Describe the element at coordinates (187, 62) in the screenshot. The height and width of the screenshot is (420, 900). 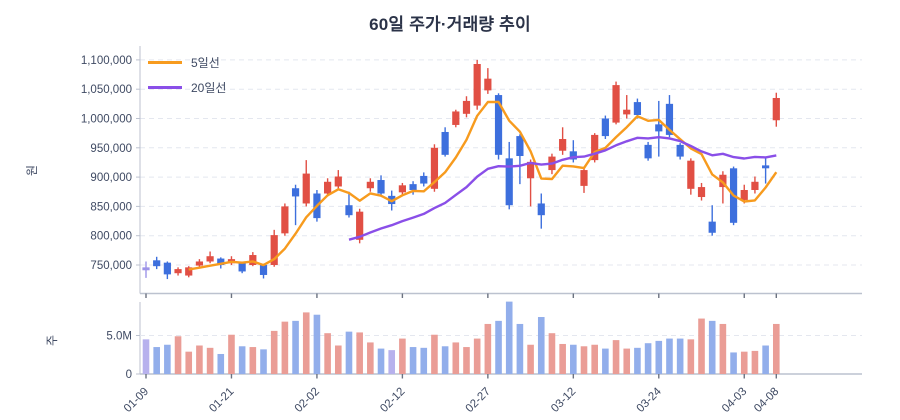
I see `legend-item-ma5: 5일선` at that location.